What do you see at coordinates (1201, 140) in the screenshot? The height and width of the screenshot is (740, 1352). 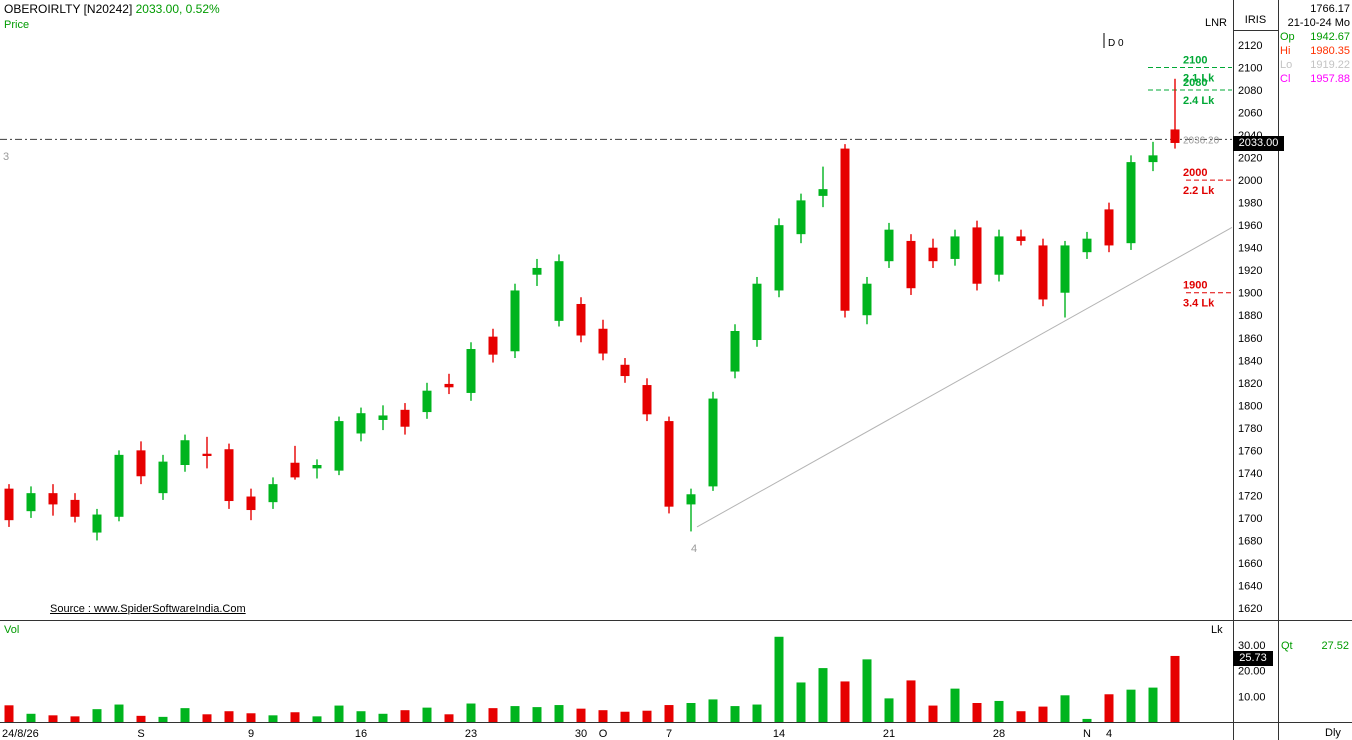 I see `price-line-value: 2036.20` at bounding box center [1201, 140].